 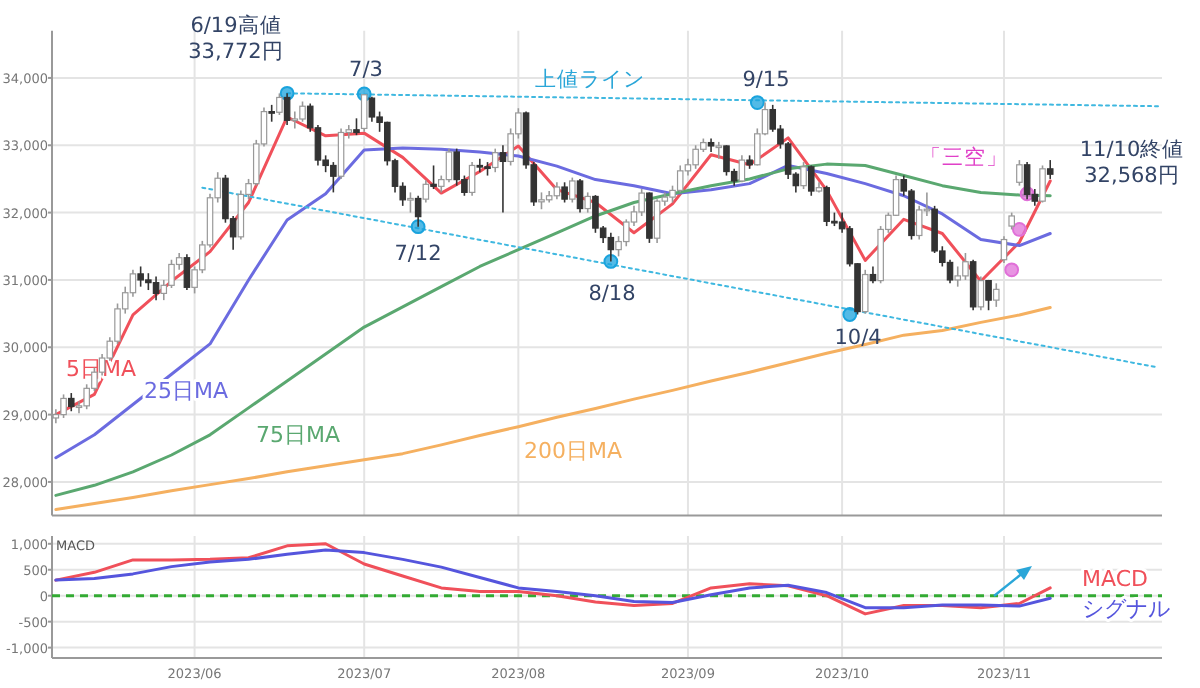 What do you see at coordinates (418, 254) in the screenshot?
I see `annotation: 7/12` at bounding box center [418, 254].